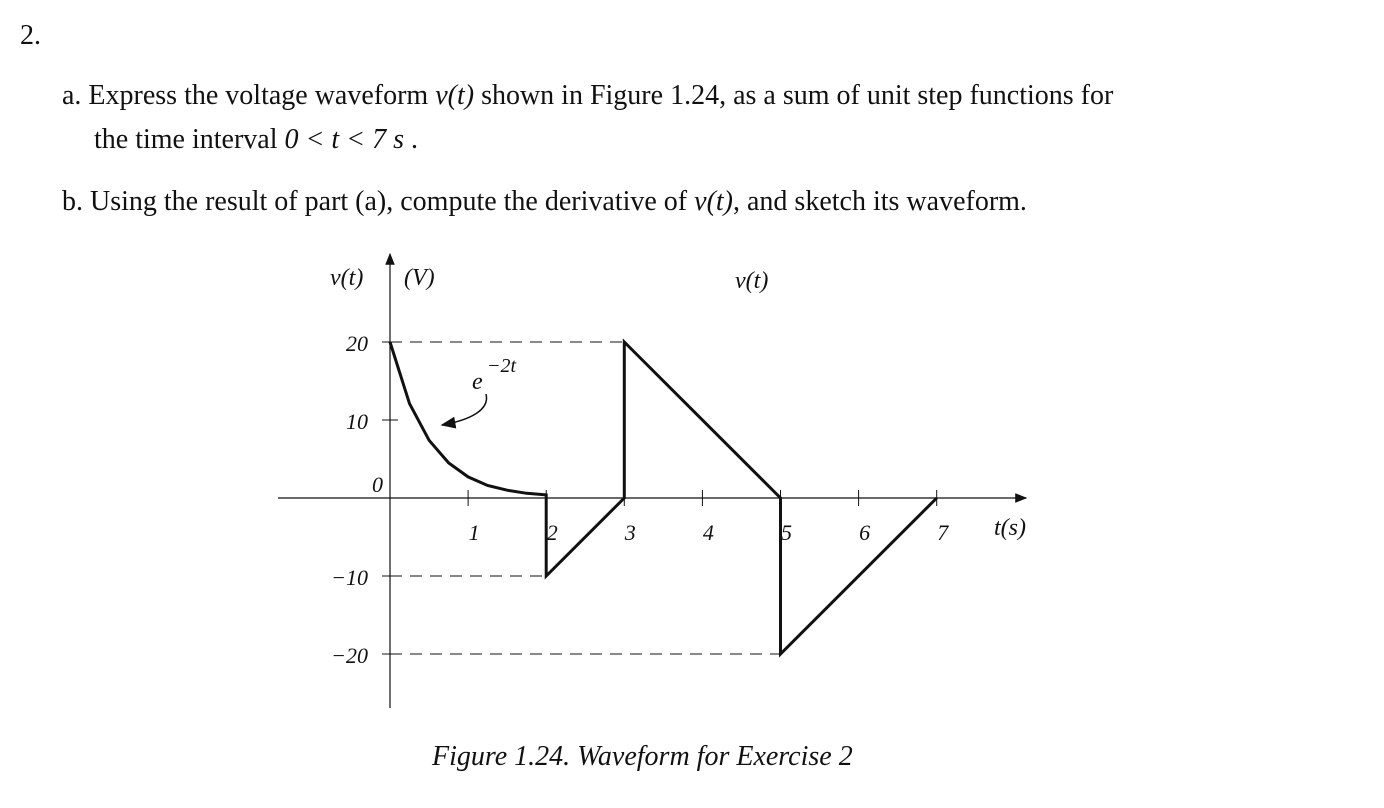 The image size is (1384, 808). Describe the element at coordinates (477, 382) in the screenshot. I see `annotation: e` at that location.